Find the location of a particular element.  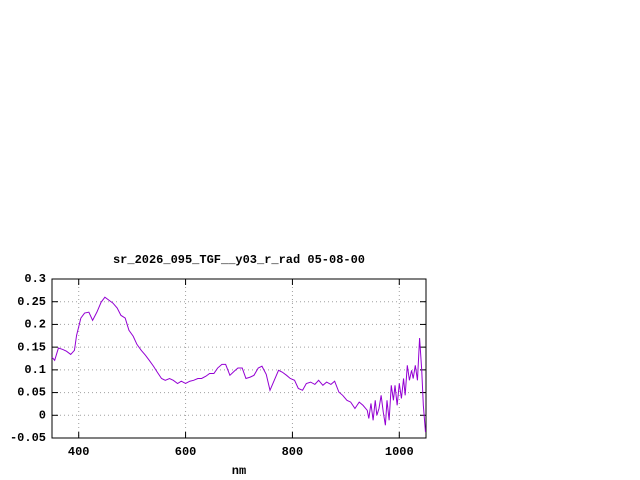

x-tick-label: 600 is located at coordinates (186, 452).